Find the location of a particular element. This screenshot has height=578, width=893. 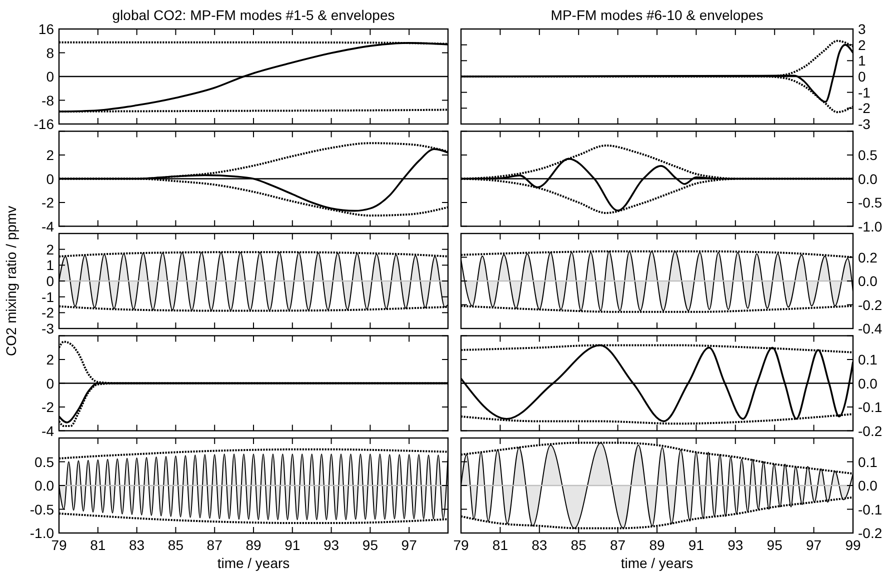

chart-title: MP-FM modes #6-10 & envelopes is located at coordinates (657, 15).